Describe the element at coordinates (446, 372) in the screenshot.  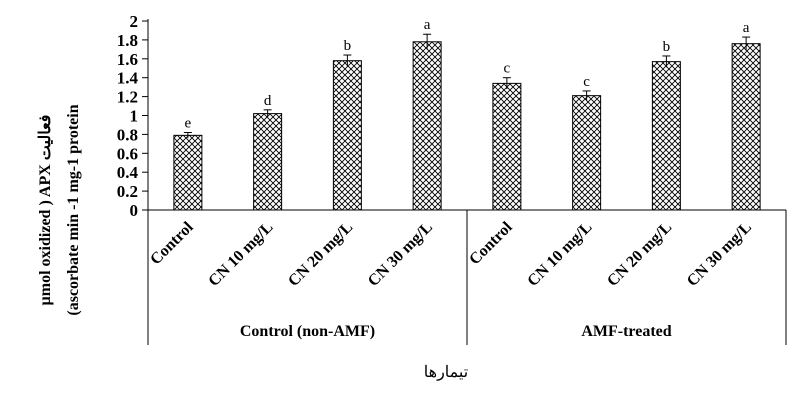
I see `x-axis-label: تیمارها` at that location.